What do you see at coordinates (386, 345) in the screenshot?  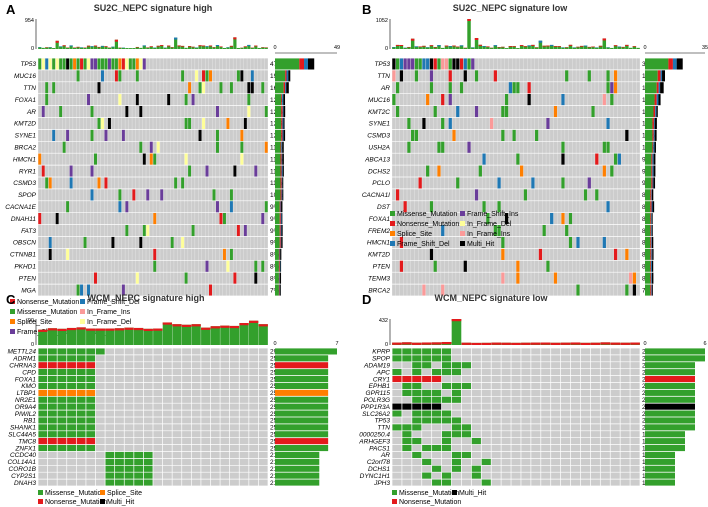 I see `top-axis-zero-label: 0` at bounding box center [386, 345].